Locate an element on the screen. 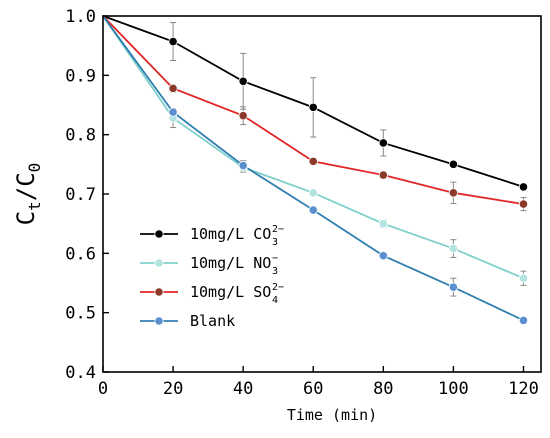 This screenshot has width=550, height=438. y-tick-label: 0.8 is located at coordinates (80, 136).